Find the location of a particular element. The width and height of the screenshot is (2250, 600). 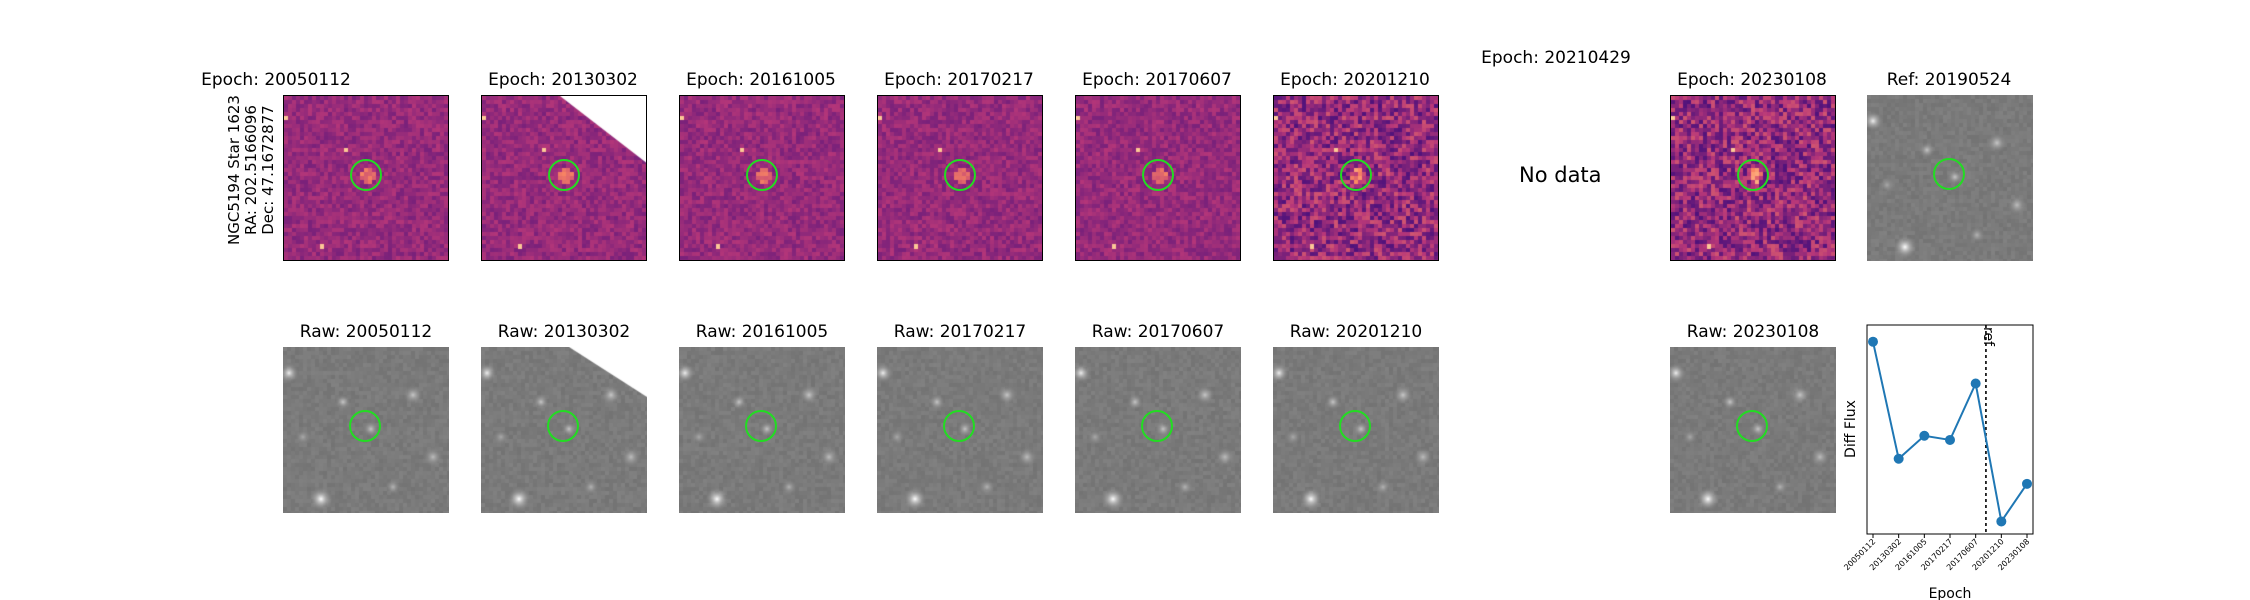

diff-title-5: Epoch: 20170607 is located at coordinates (1157, 80).